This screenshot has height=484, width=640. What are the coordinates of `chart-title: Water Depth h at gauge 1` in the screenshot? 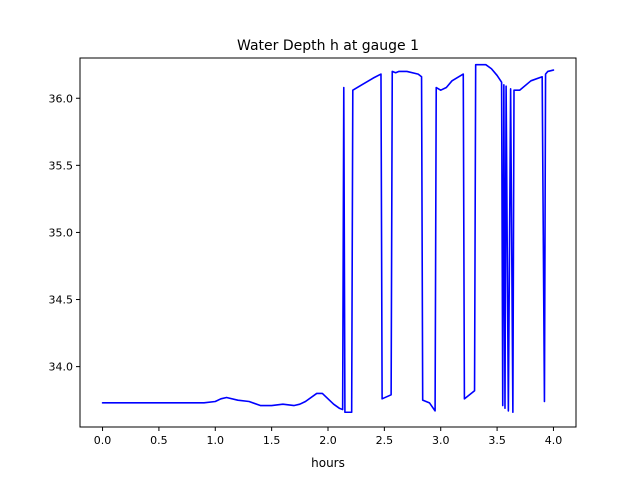 It's located at (328, 46).